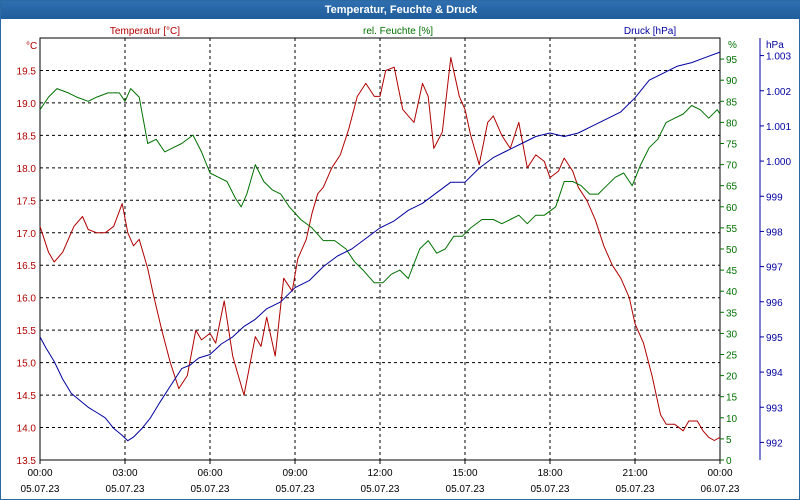 This screenshot has width=800, height=500. I want to click on humidity-tick-label: 85, so click(732, 102).